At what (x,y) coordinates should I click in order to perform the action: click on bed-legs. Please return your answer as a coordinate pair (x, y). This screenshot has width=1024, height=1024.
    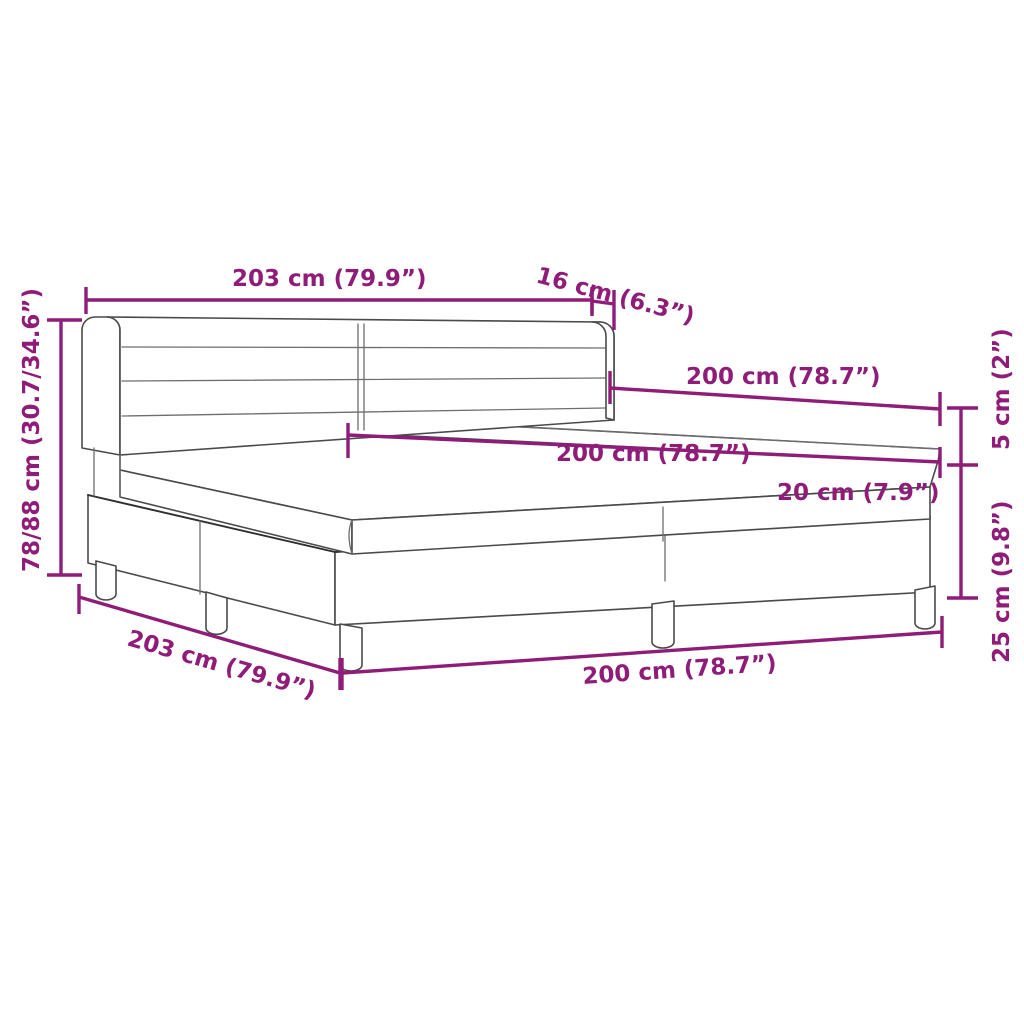
    Looking at the image, I should click on (515, 616).